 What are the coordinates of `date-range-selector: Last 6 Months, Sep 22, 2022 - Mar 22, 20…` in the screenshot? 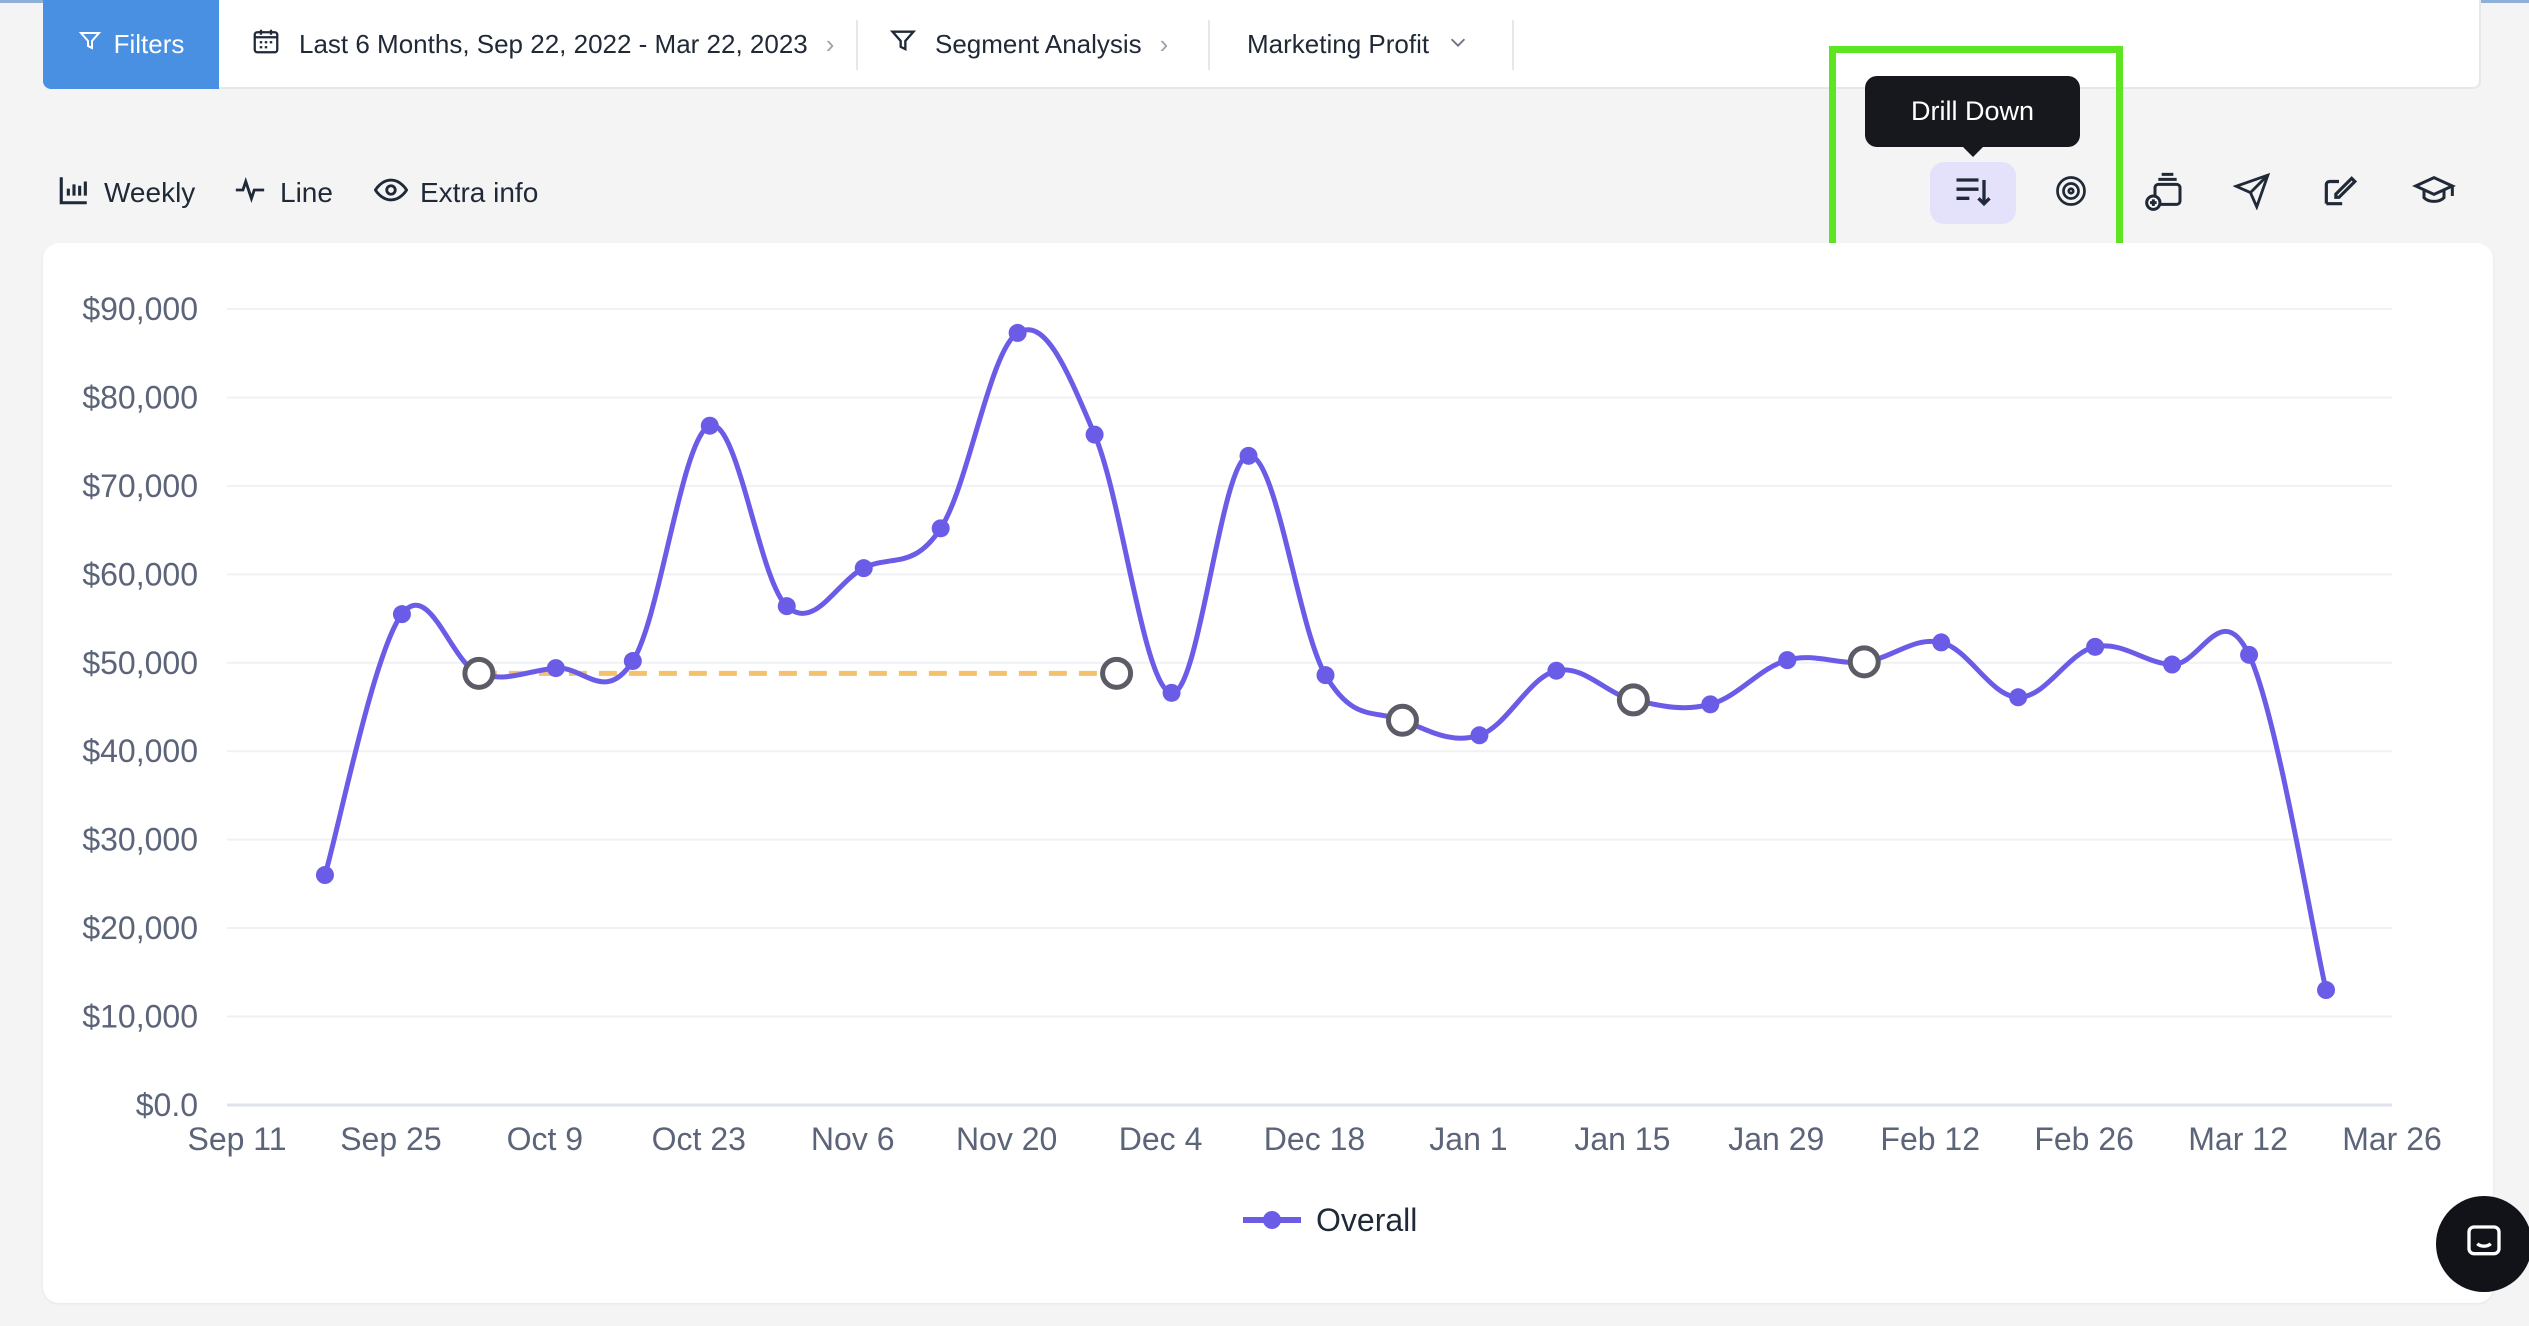 It's located at (542, 44).